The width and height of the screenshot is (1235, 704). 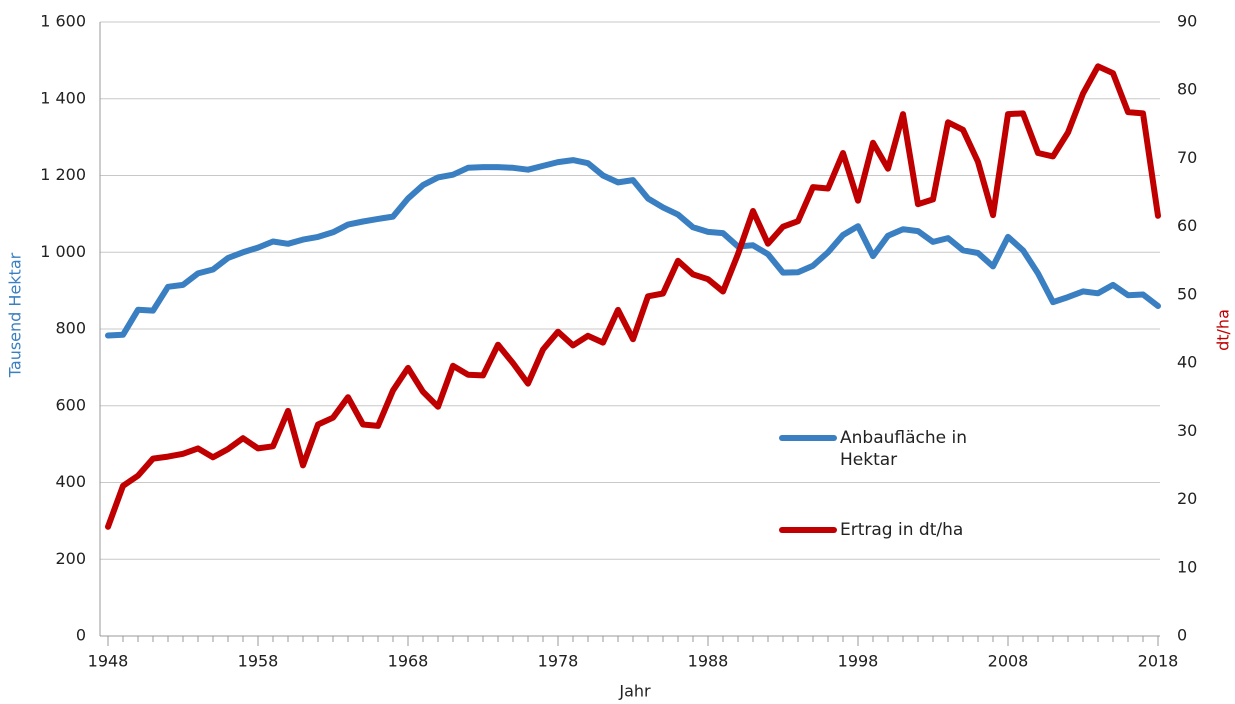 I want to click on y-tick-label: 400, so click(x=70, y=481).